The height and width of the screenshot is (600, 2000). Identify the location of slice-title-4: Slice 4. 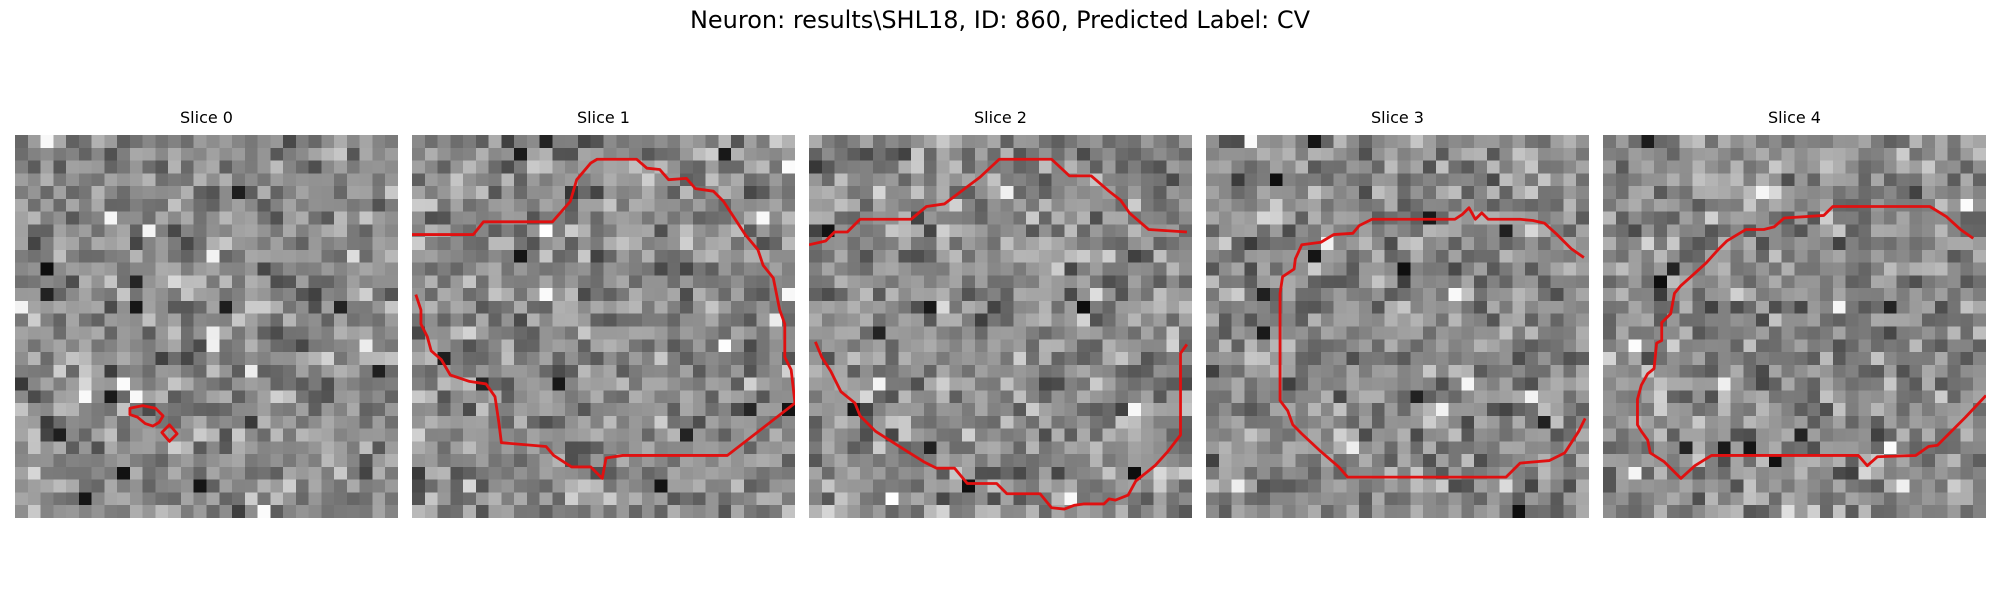
(1794, 117).